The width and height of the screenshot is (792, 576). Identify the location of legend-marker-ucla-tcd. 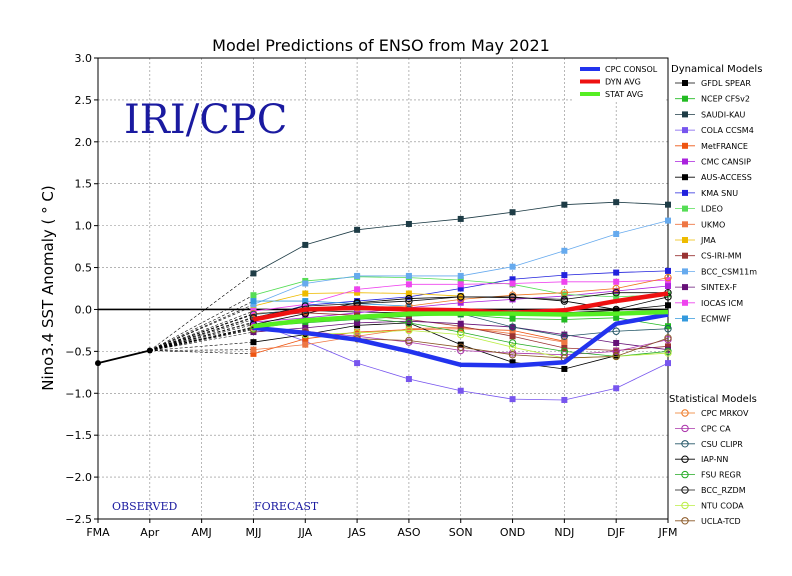
(685, 521).